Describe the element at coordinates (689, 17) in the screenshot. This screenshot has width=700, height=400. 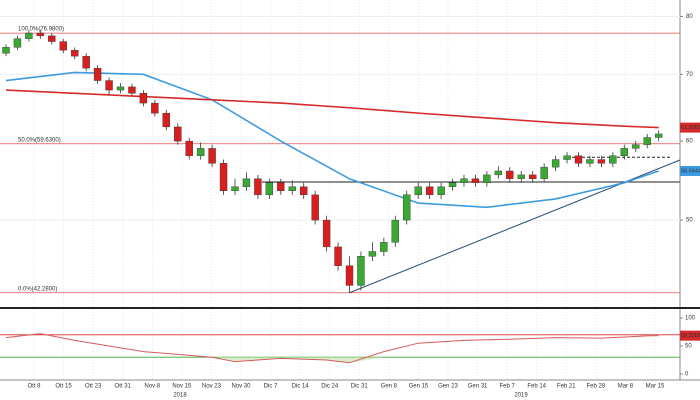
I see `y-tick-label: 80` at that location.